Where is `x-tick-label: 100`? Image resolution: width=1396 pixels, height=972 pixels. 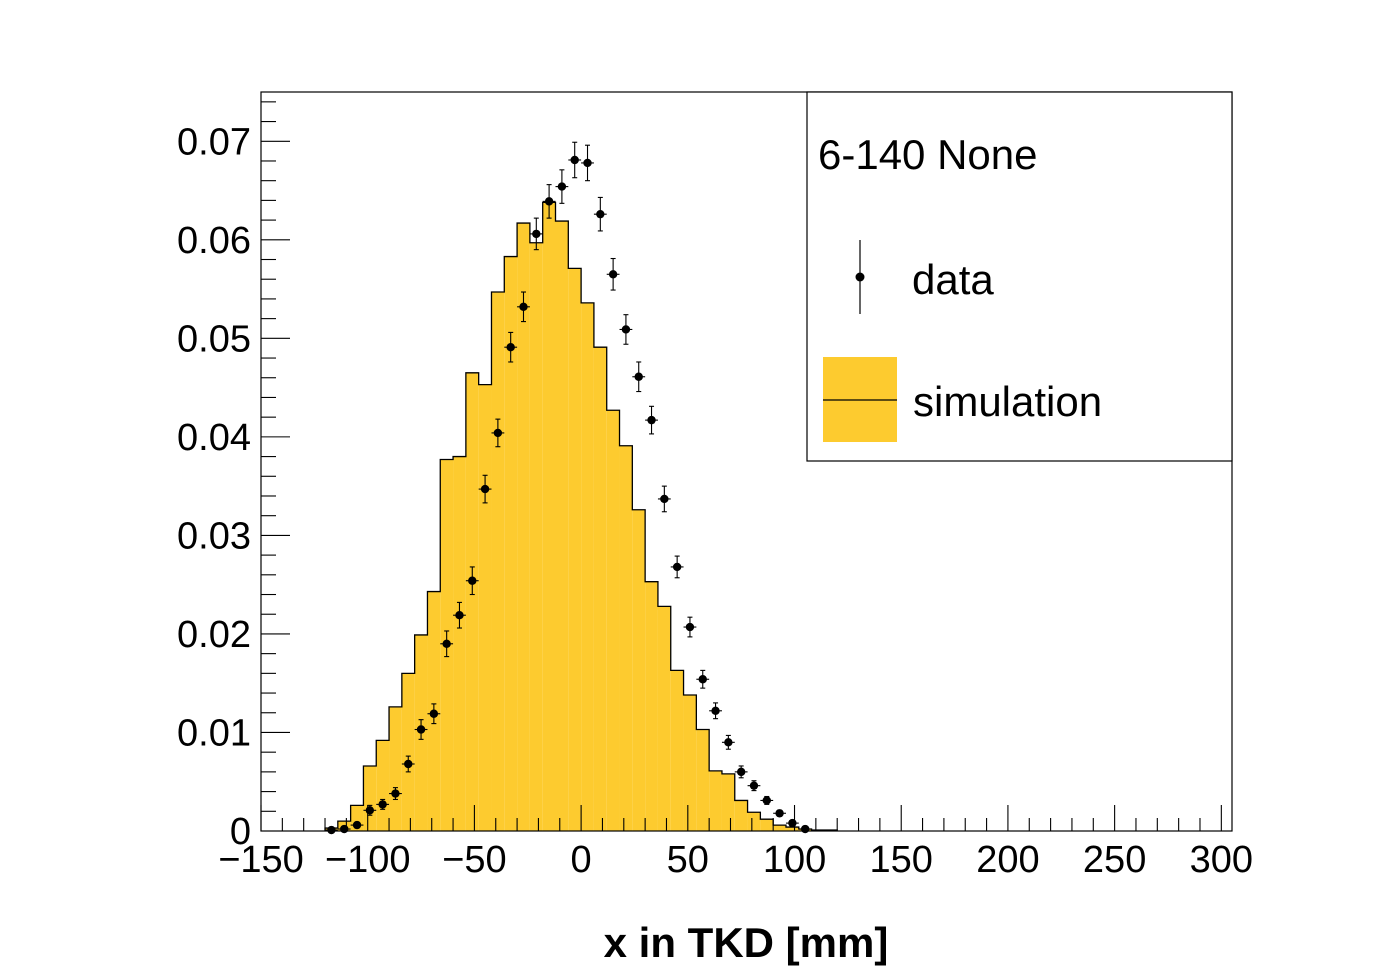 x-tick-label: 100 is located at coordinates (794, 860).